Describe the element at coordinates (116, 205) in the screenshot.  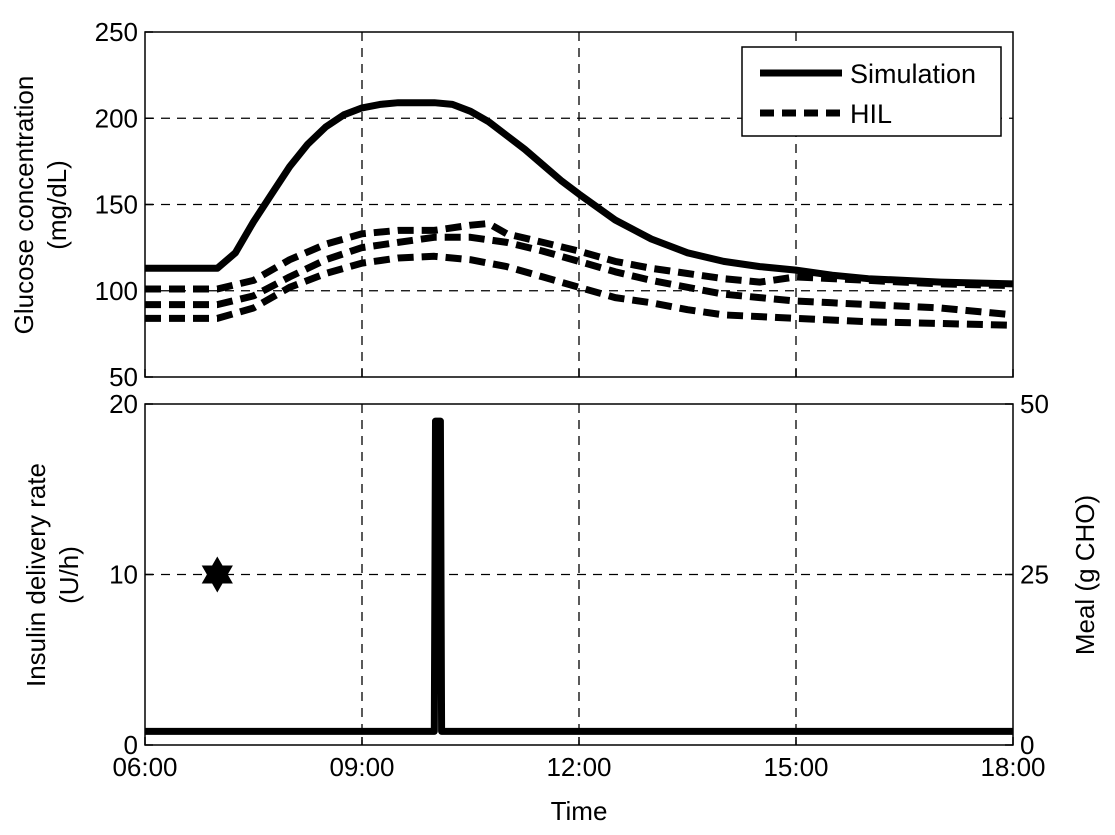
I see `glucose-y-tick-label: 150` at that location.